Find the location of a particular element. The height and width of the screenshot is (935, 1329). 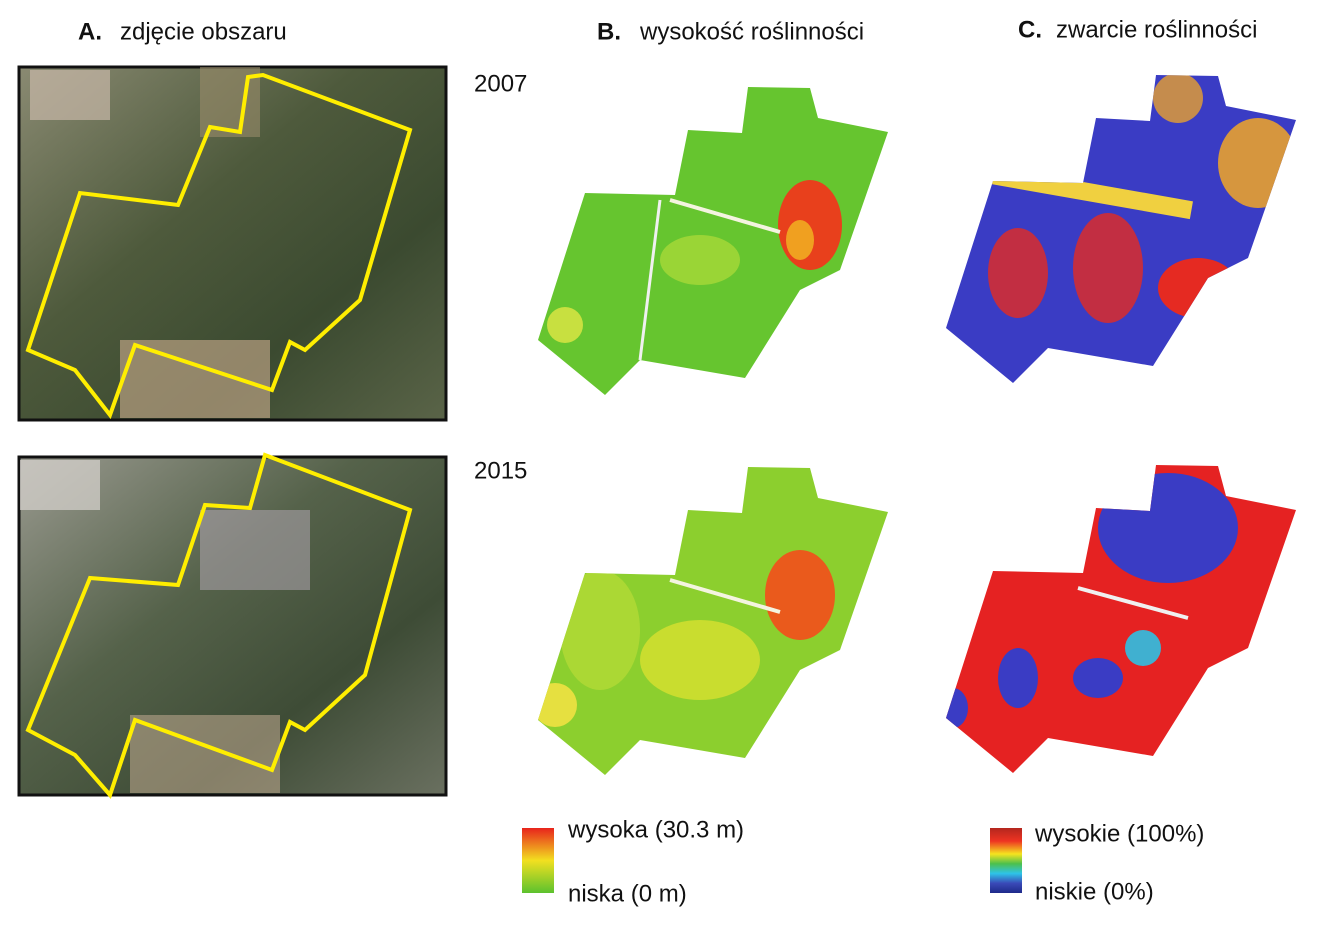

column-letter: B. is located at coordinates (609, 31).